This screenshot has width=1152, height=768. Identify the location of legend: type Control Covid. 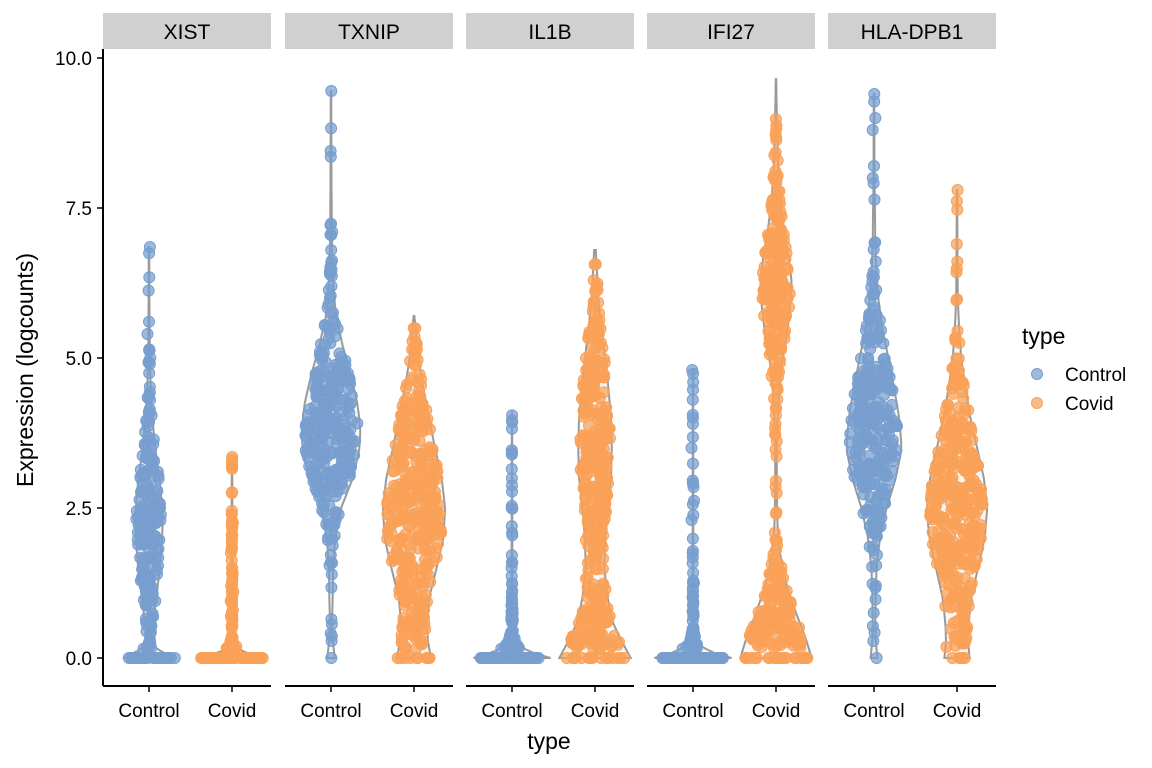
(1074, 369).